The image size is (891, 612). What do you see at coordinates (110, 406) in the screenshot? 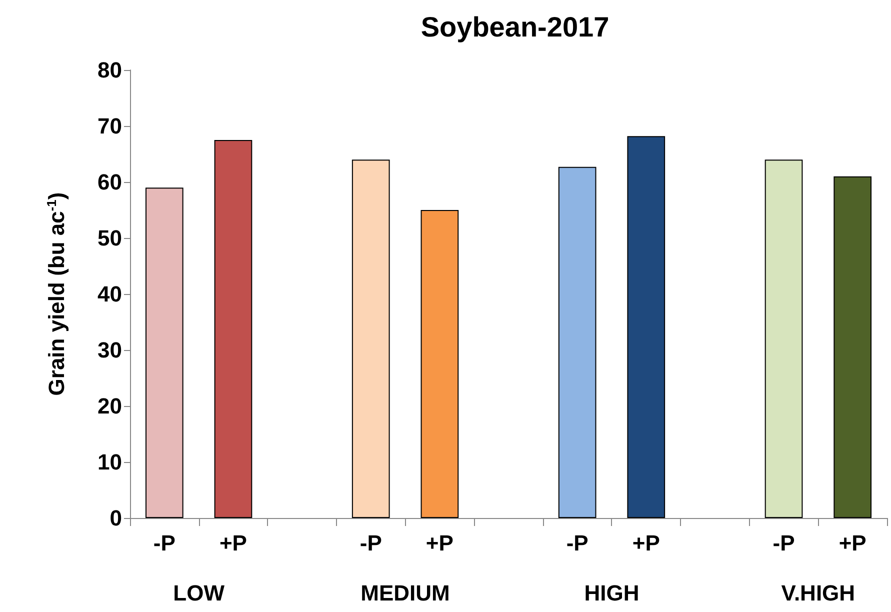
I see `y-tick-label: 20` at bounding box center [110, 406].